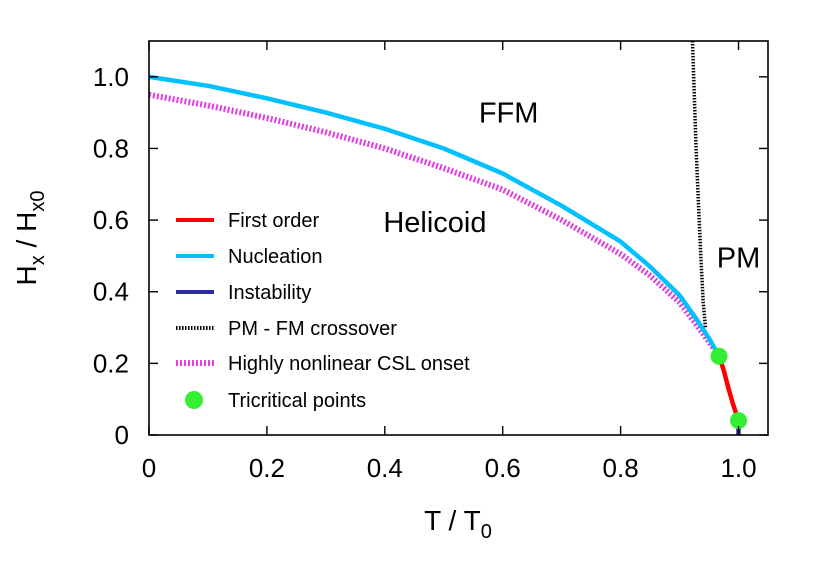  I want to click on legend-label-first-order: First order, so click(273, 221).